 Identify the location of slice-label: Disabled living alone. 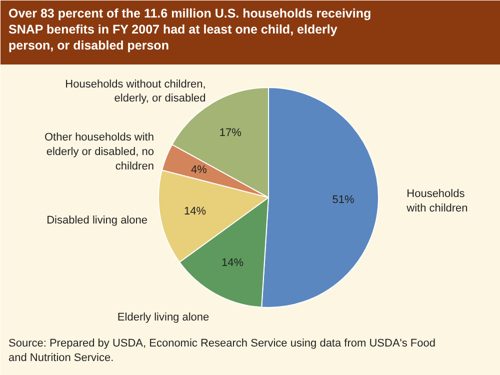
(97, 220).